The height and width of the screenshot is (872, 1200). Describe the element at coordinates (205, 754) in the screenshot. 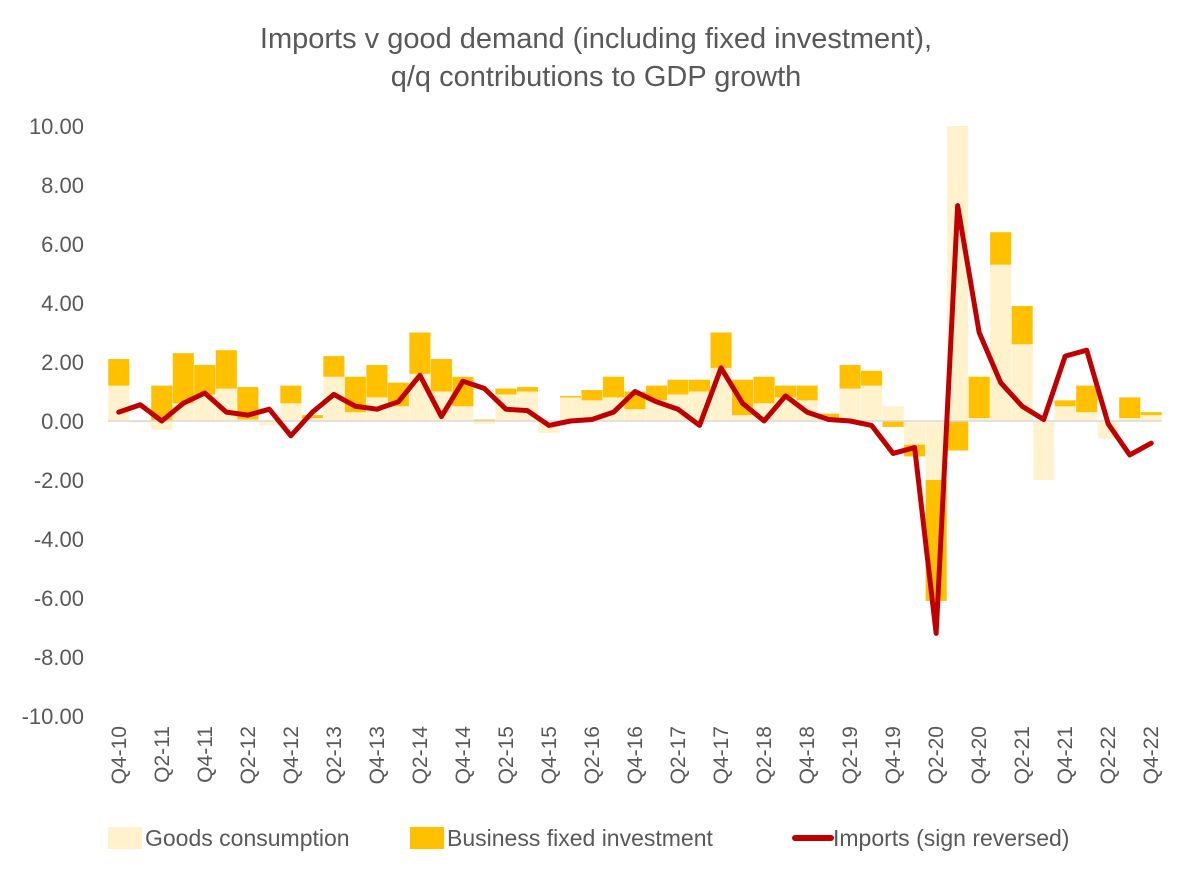

I see `x-tick-label: Q4-11` at that location.